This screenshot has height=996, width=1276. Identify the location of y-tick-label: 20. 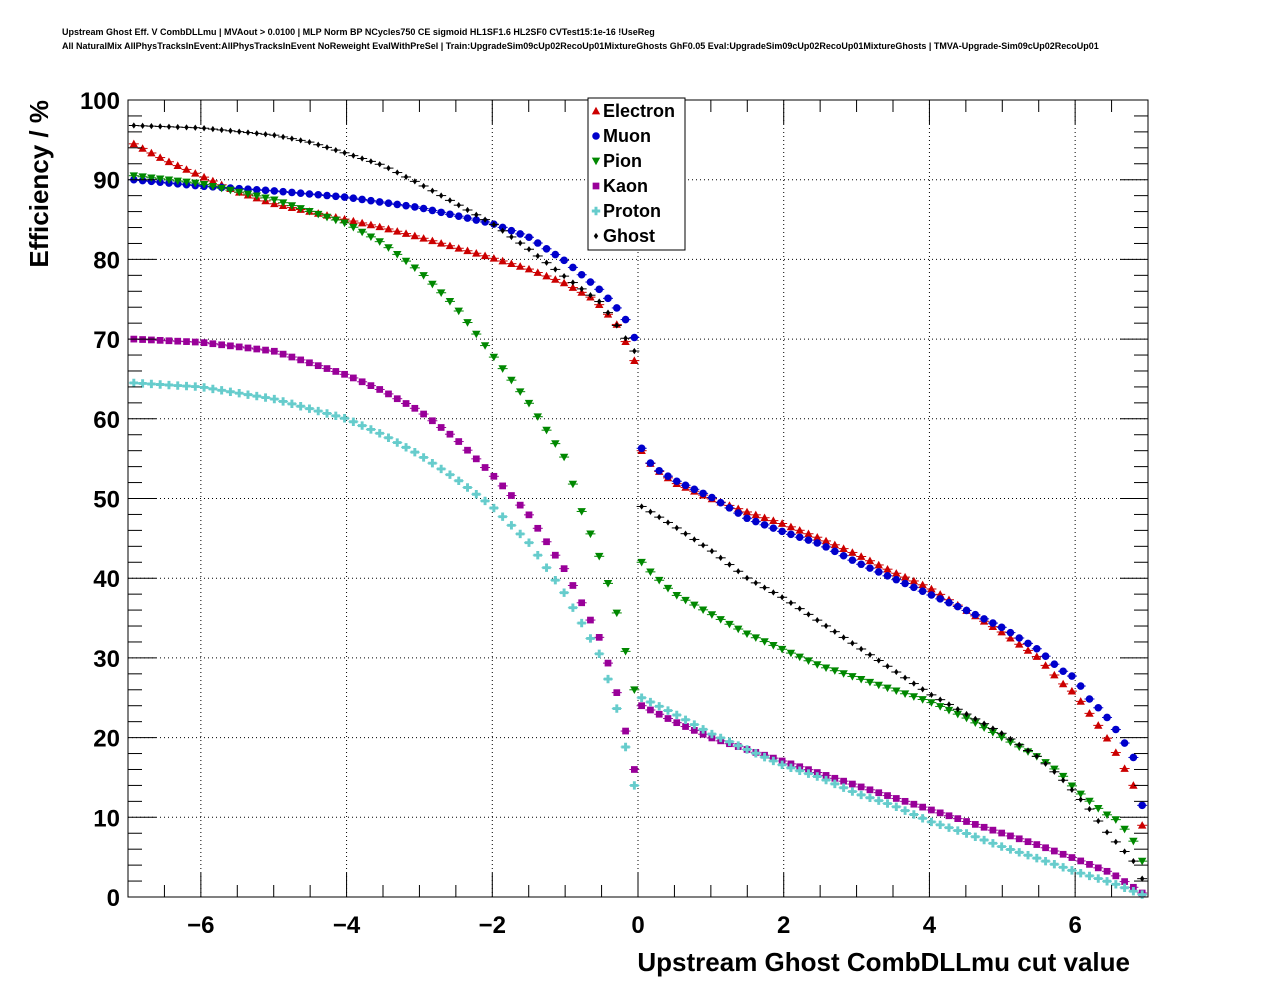
(106, 739).